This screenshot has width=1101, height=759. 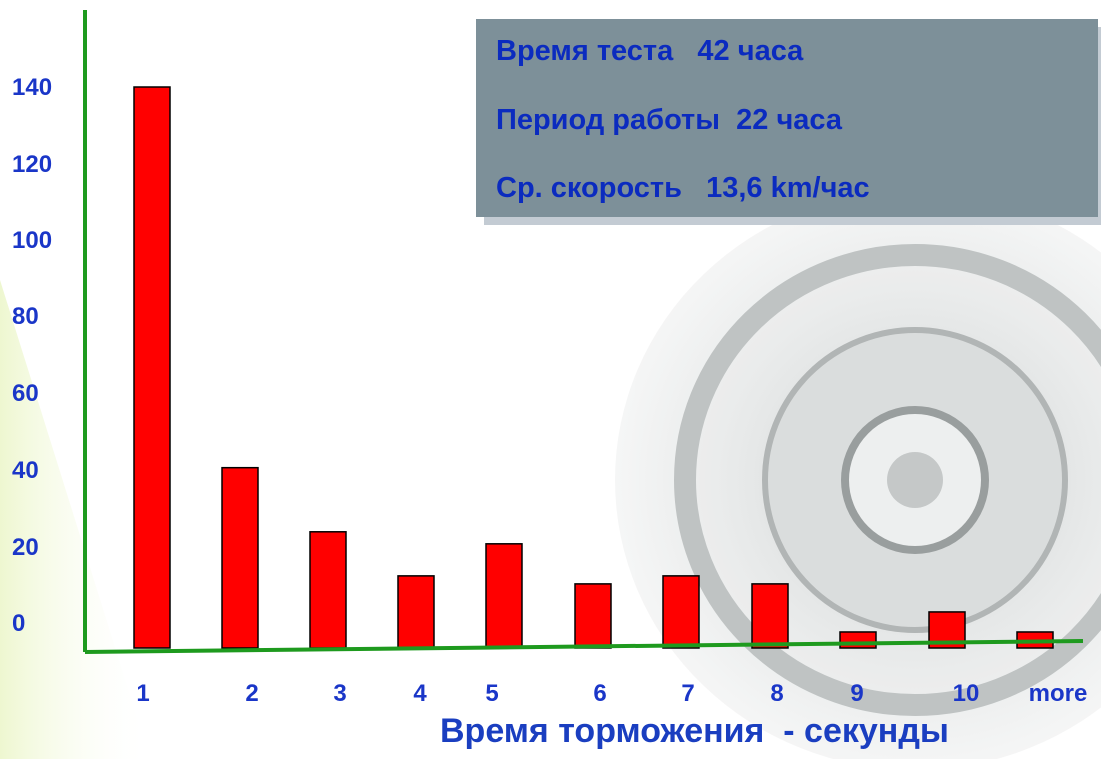 I want to click on x-tick-label: 4, so click(x=420, y=693).